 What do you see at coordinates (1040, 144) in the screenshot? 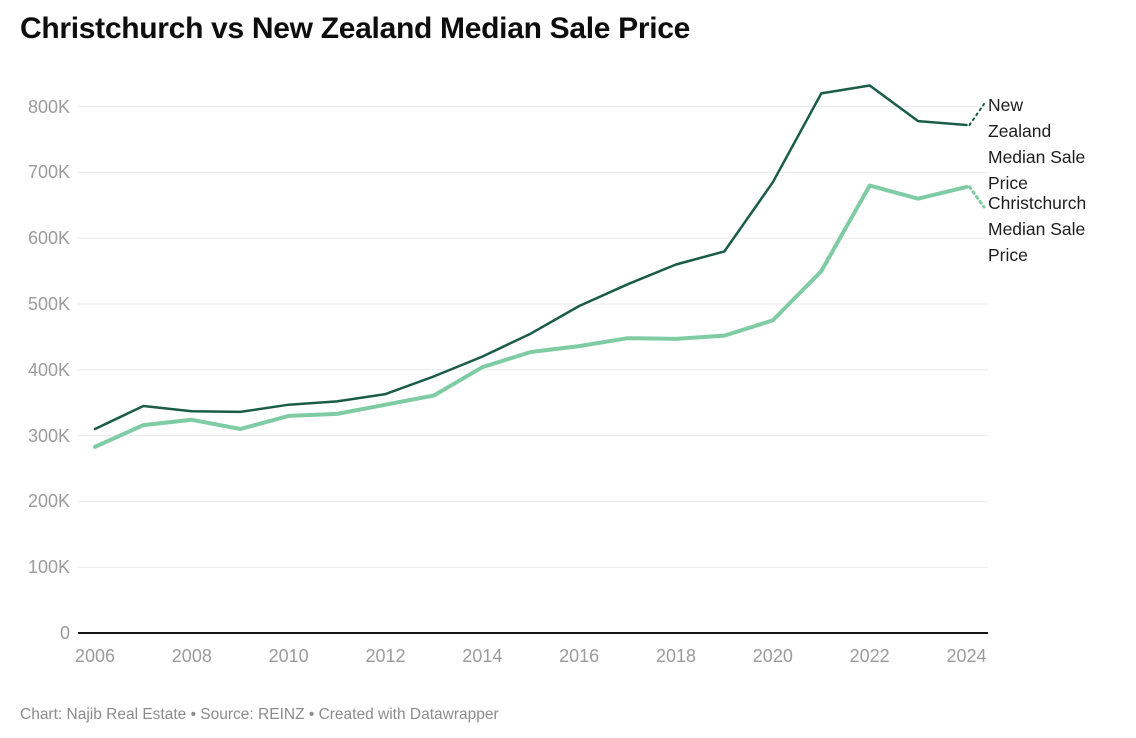
I see `legend-label-new-zealand: New Zealand Median Sale Price` at bounding box center [1040, 144].